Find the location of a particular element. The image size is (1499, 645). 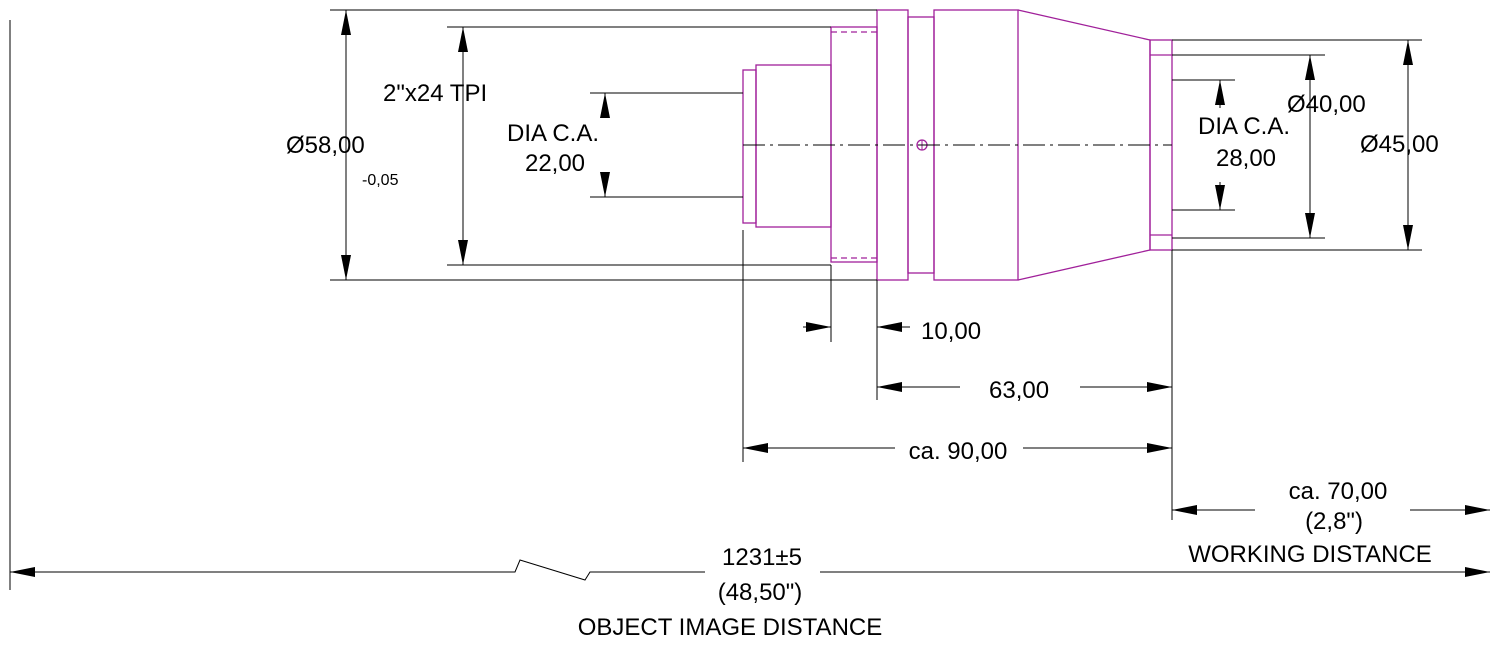

working-distance-inch: (2,8") is located at coordinates (1334, 521).